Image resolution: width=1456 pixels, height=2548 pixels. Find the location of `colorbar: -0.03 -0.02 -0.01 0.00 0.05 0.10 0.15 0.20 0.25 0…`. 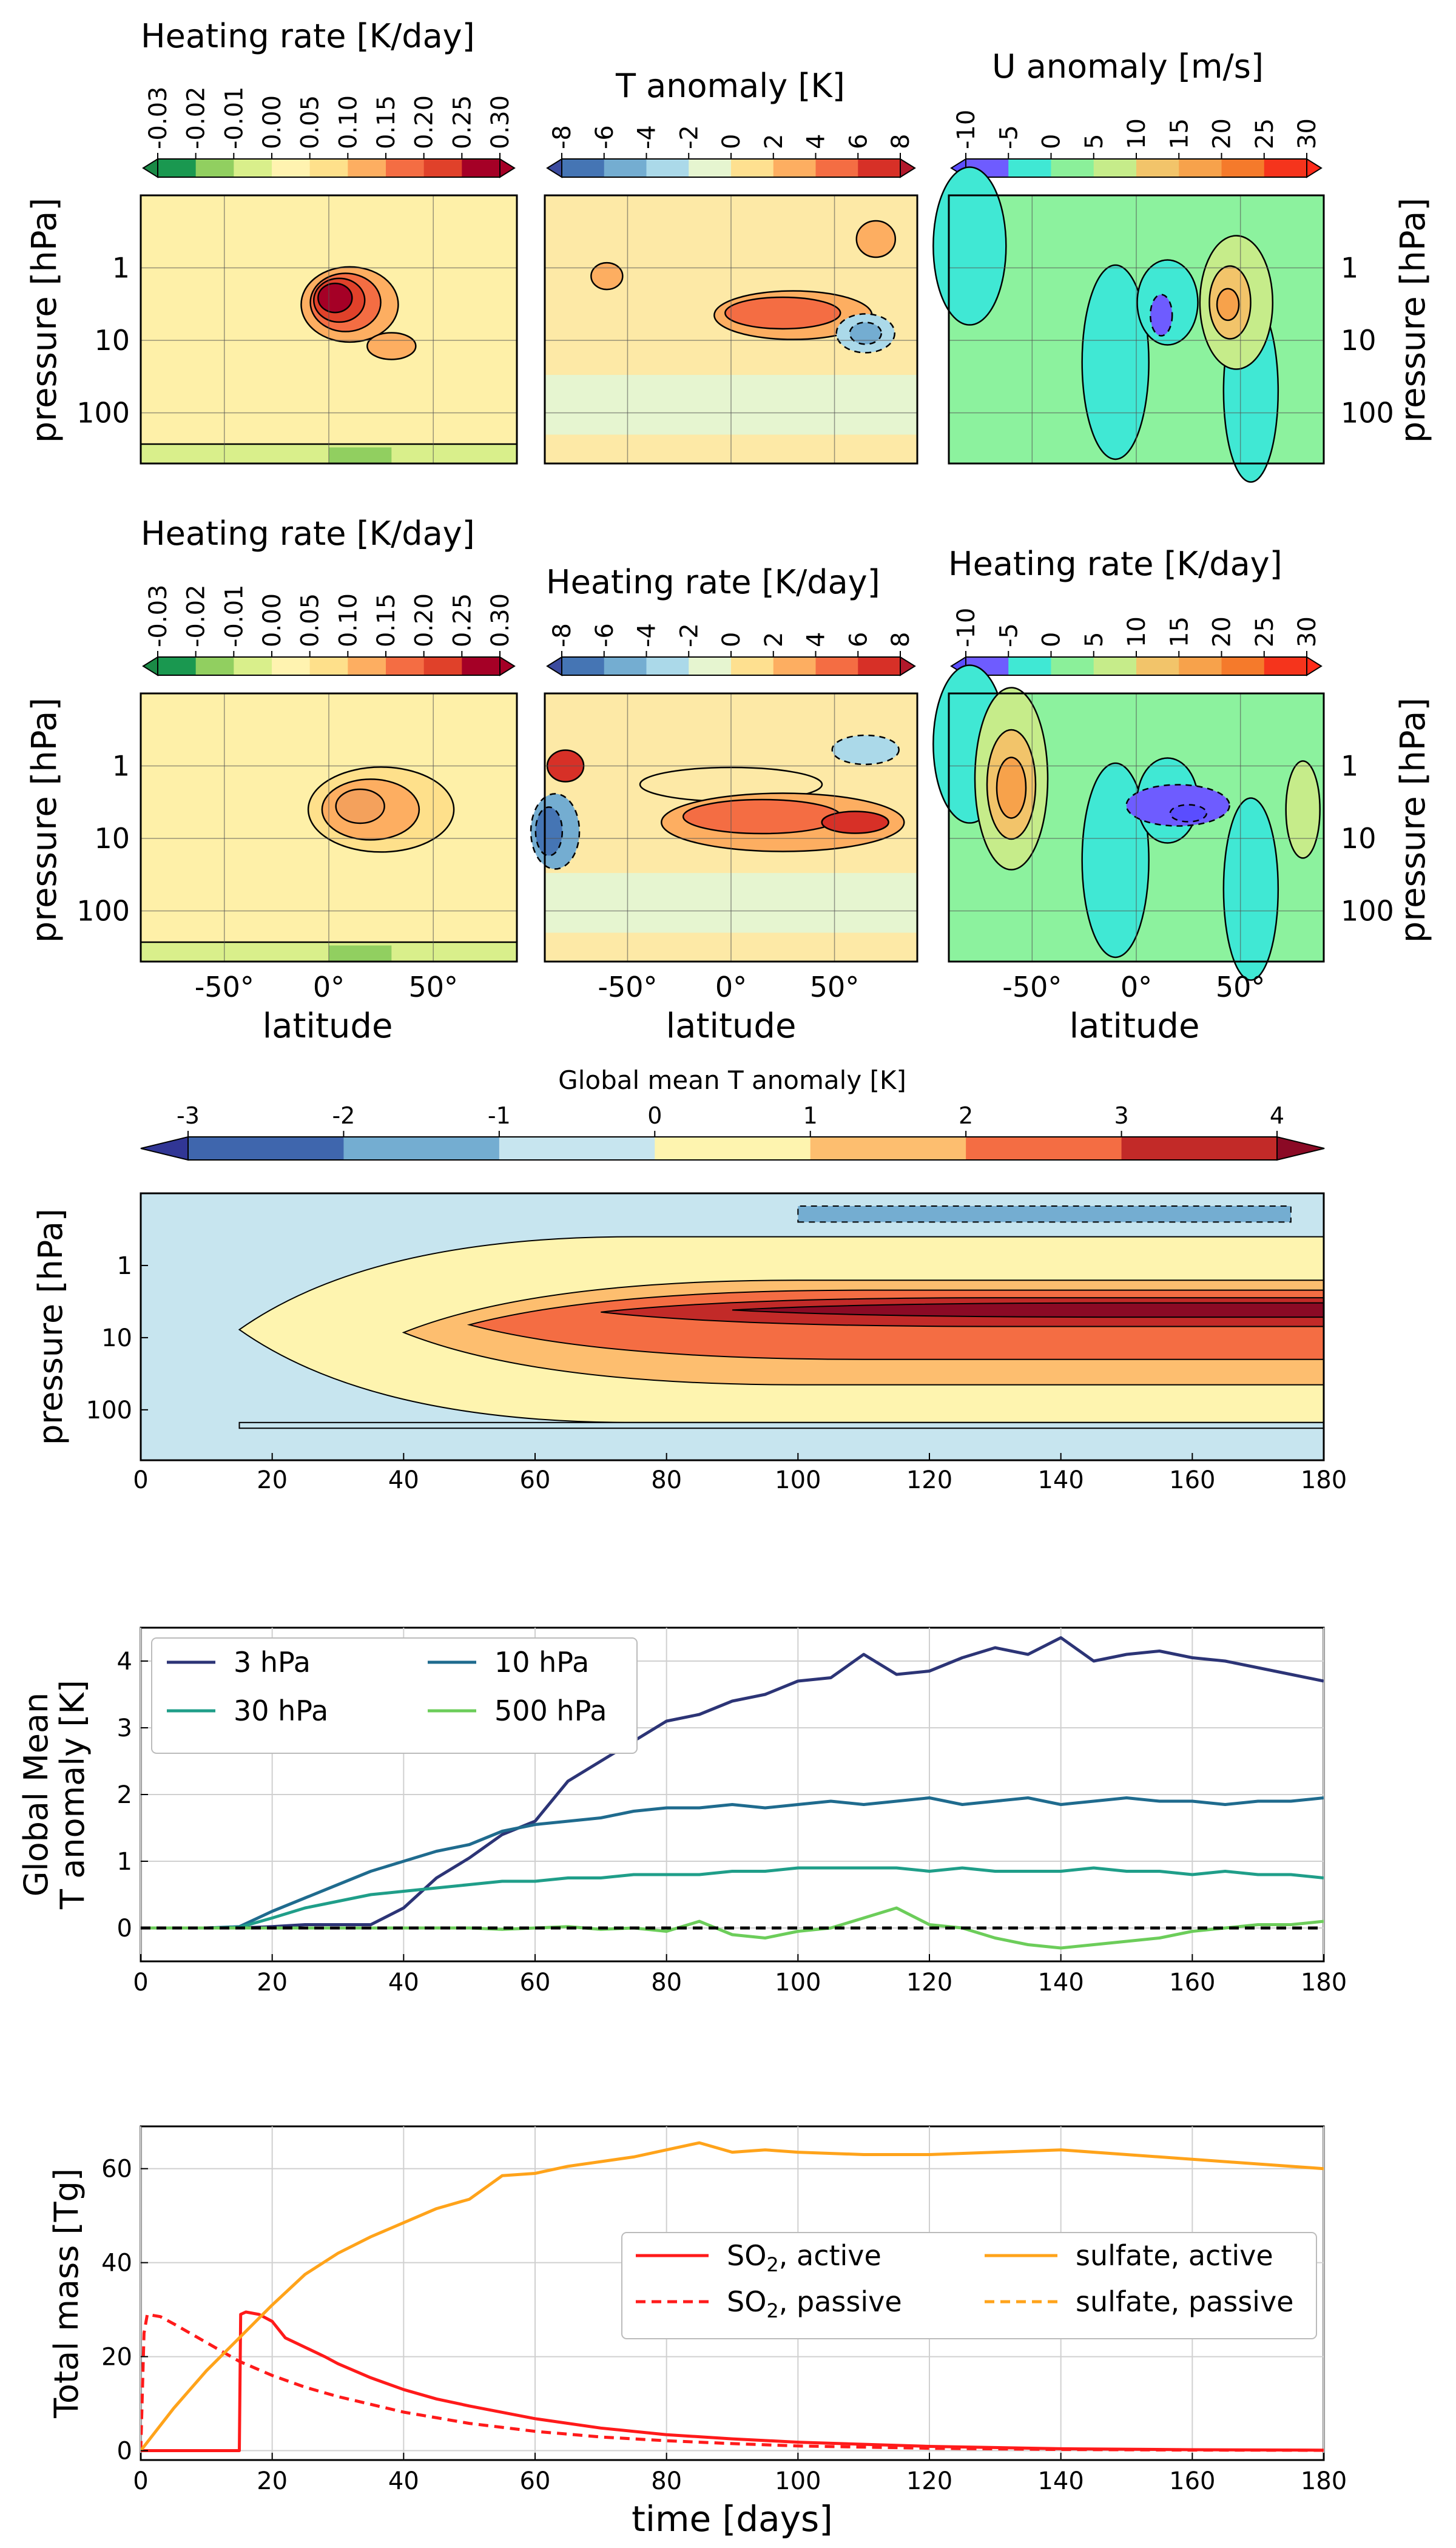

colorbar: -0.03 -0.02 -0.01 0.00 0.05 0.10 0.15 0.20 0.25 0… is located at coordinates (329, 132).